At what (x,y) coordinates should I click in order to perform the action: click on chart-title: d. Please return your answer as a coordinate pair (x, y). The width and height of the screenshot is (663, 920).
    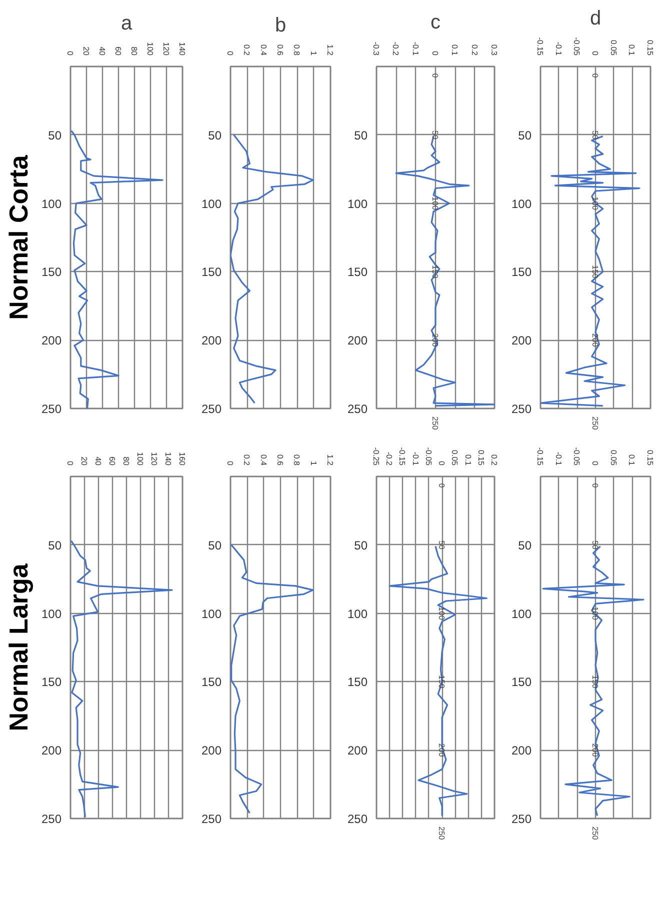
    Looking at the image, I should click on (596, 19).